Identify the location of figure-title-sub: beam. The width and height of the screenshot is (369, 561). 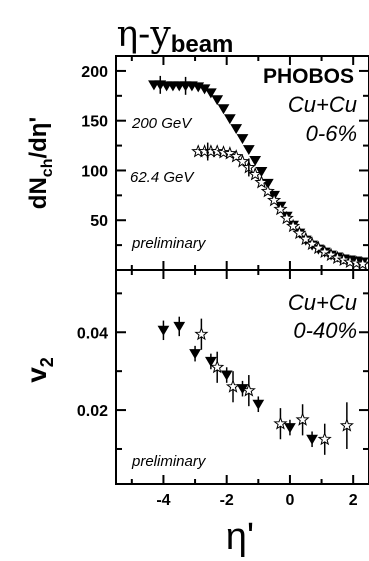
(202, 44).